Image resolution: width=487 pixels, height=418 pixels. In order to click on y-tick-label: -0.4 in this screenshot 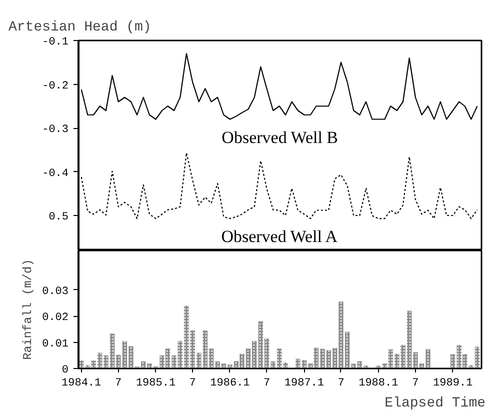, I will do `click(55, 174)`.